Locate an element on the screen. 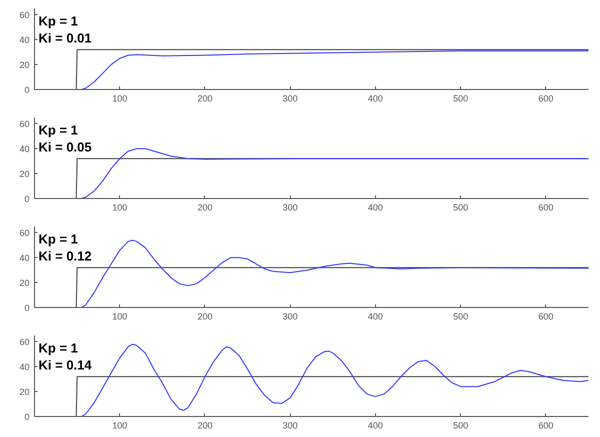  annotation: Ki = 0.14 is located at coordinates (65, 365).